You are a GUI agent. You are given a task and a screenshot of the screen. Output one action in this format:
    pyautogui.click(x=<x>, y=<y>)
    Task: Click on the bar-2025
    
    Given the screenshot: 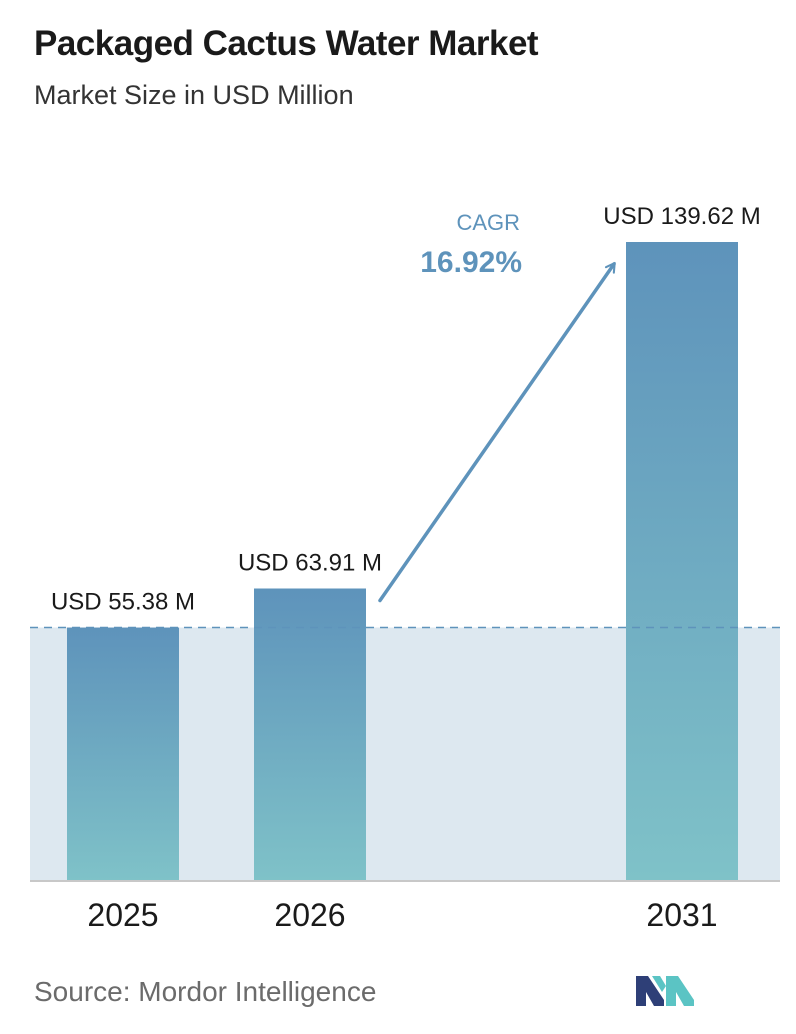 What is the action you would take?
    pyautogui.click(x=123, y=754)
    